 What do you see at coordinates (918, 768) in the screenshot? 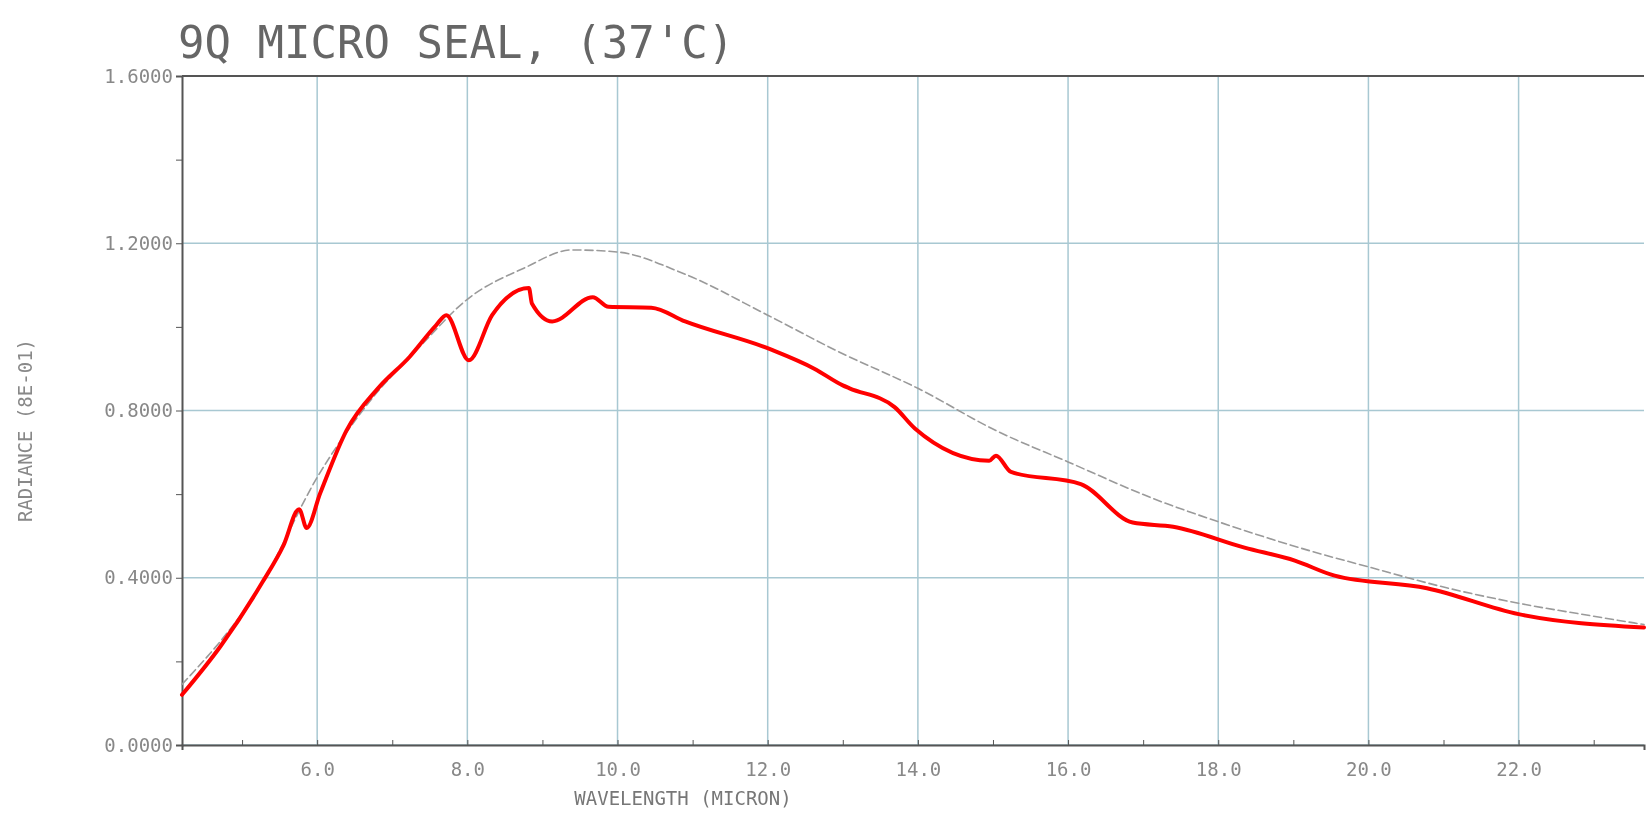
I see `x-tick-label: 14.0` at bounding box center [918, 768].